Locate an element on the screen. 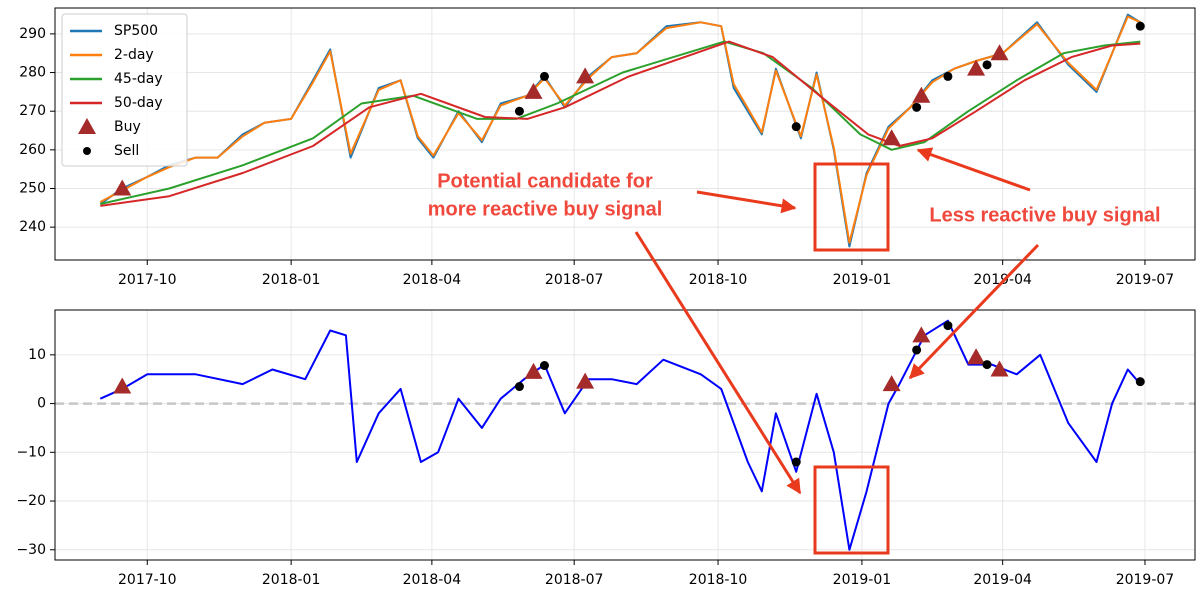  y-tick-label: −30 is located at coordinates (31, 550).